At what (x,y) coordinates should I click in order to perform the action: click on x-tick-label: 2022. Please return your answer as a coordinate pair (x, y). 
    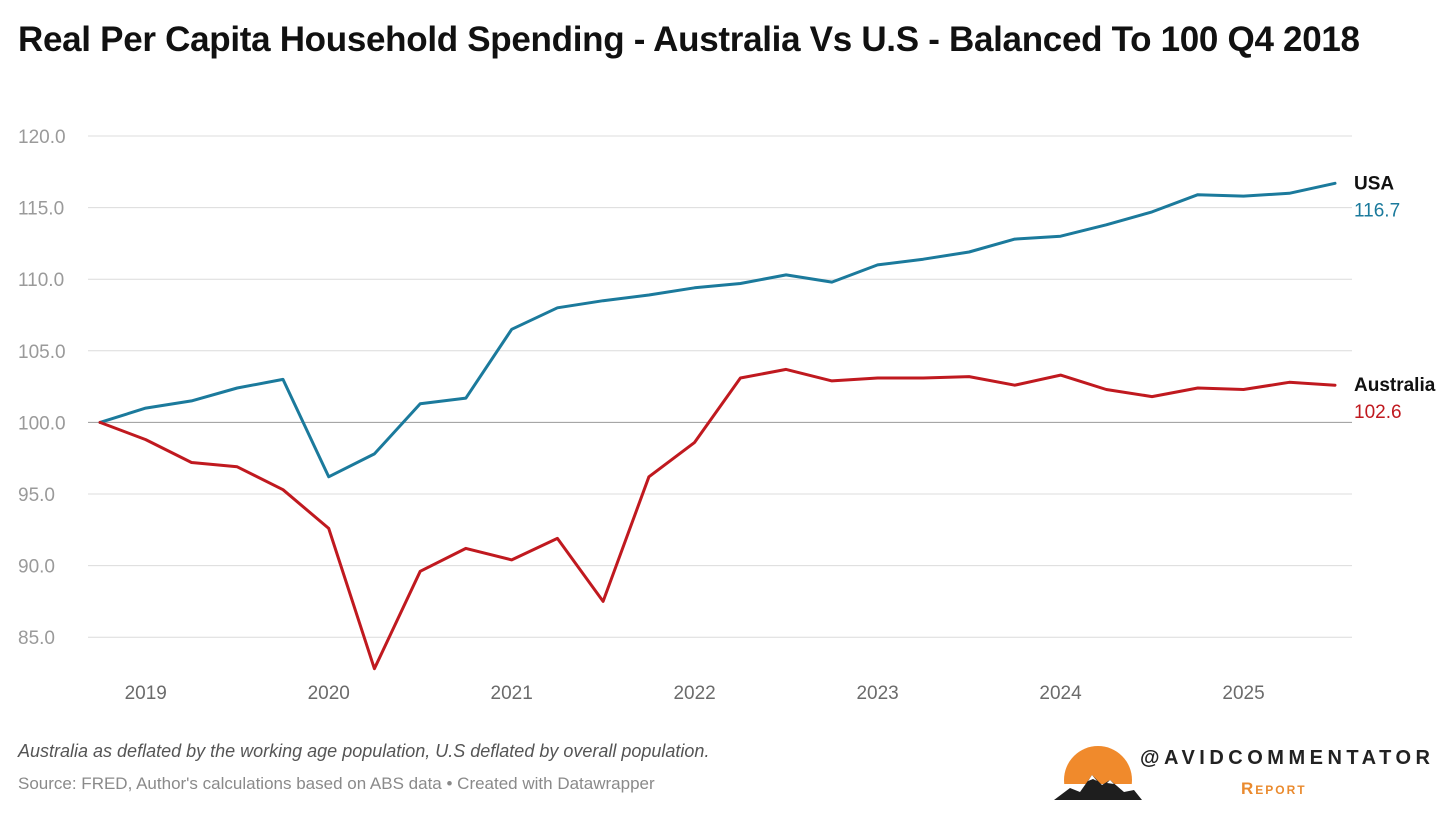
    Looking at the image, I should click on (694, 693).